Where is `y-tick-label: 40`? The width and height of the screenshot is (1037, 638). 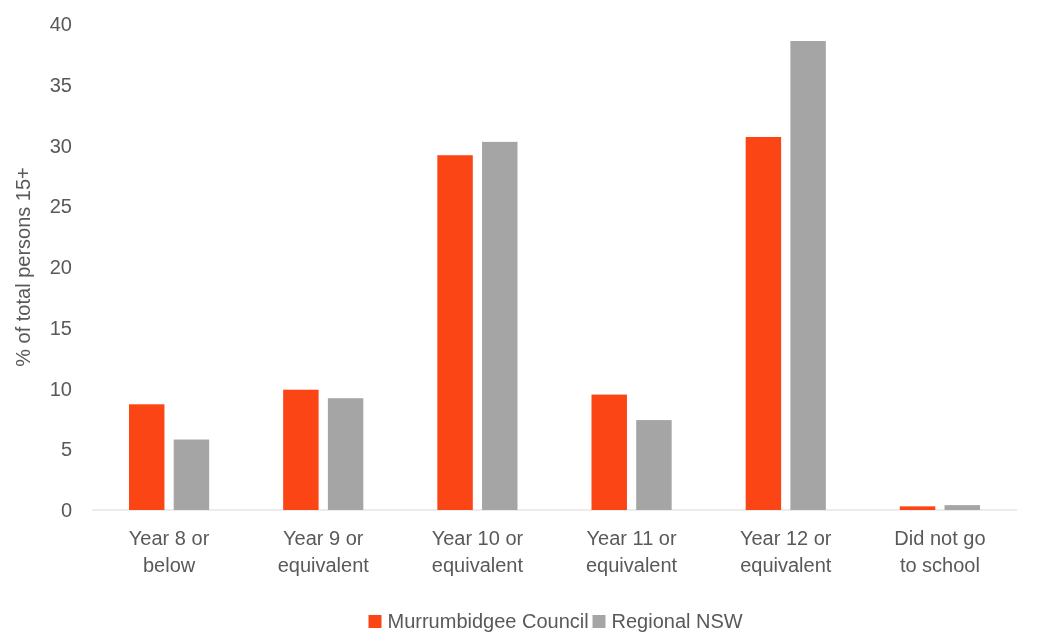 y-tick-label: 40 is located at coordinates (60, 24).